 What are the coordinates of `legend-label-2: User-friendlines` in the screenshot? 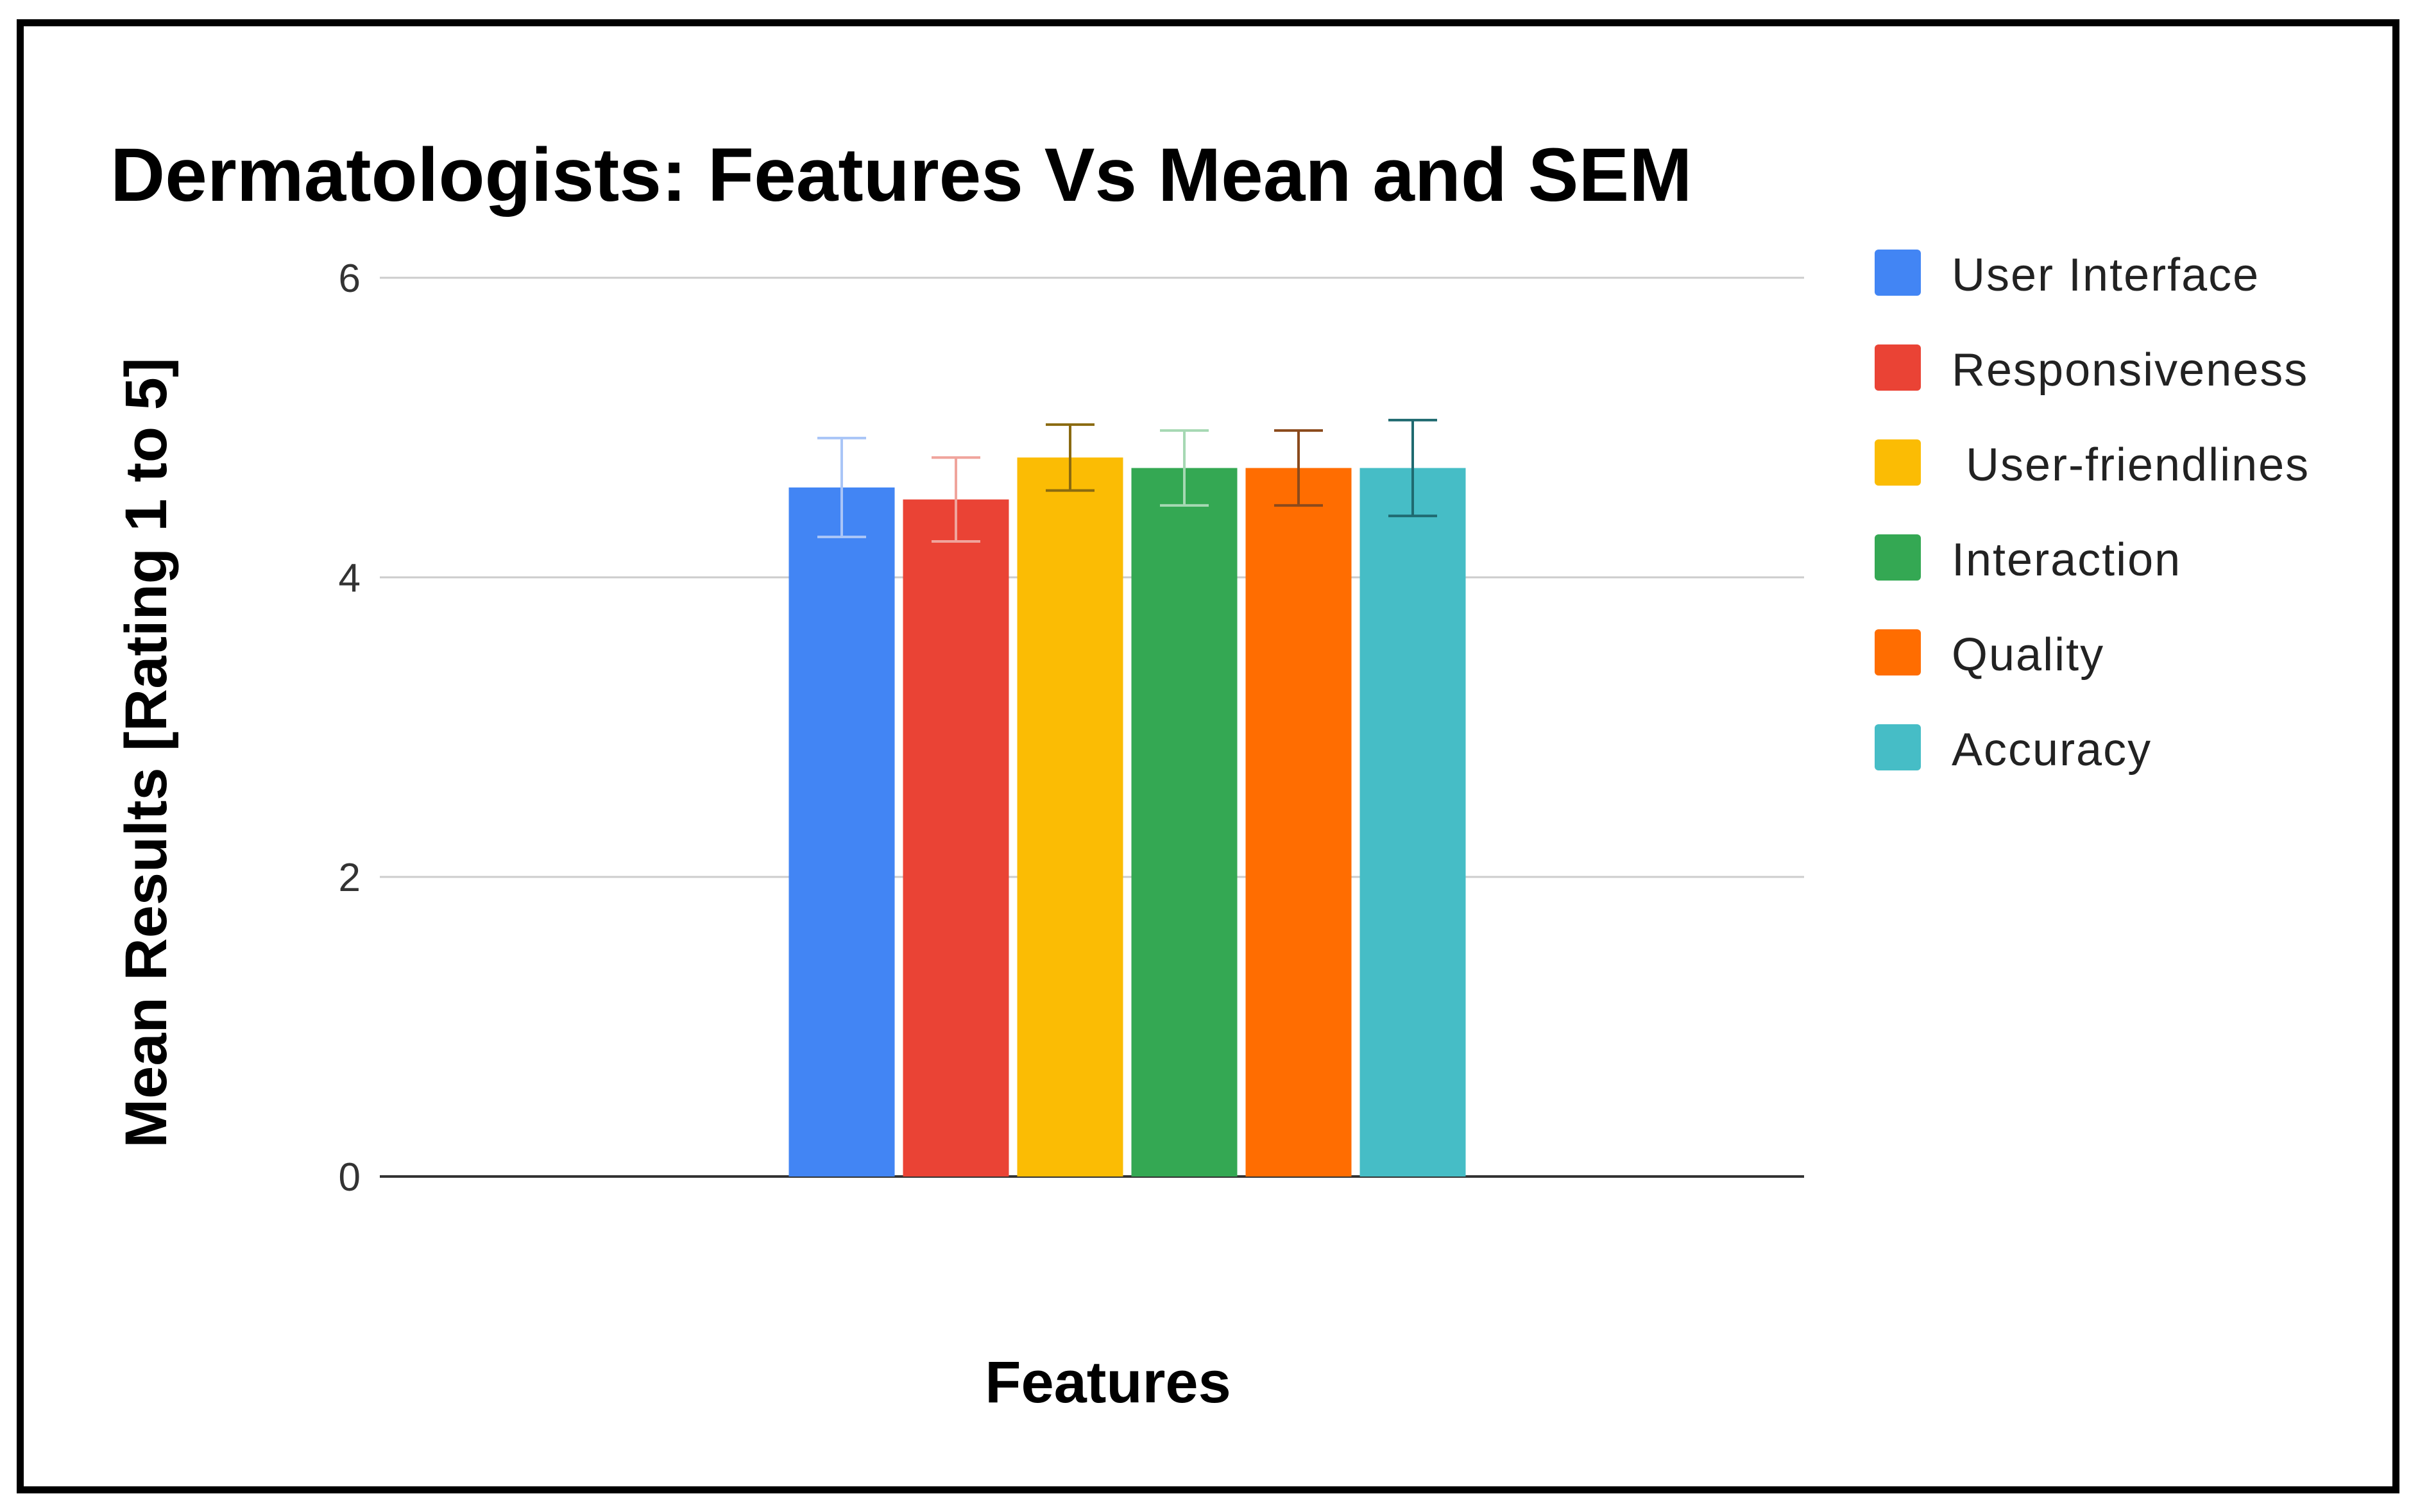 It's located at (2131, 465).